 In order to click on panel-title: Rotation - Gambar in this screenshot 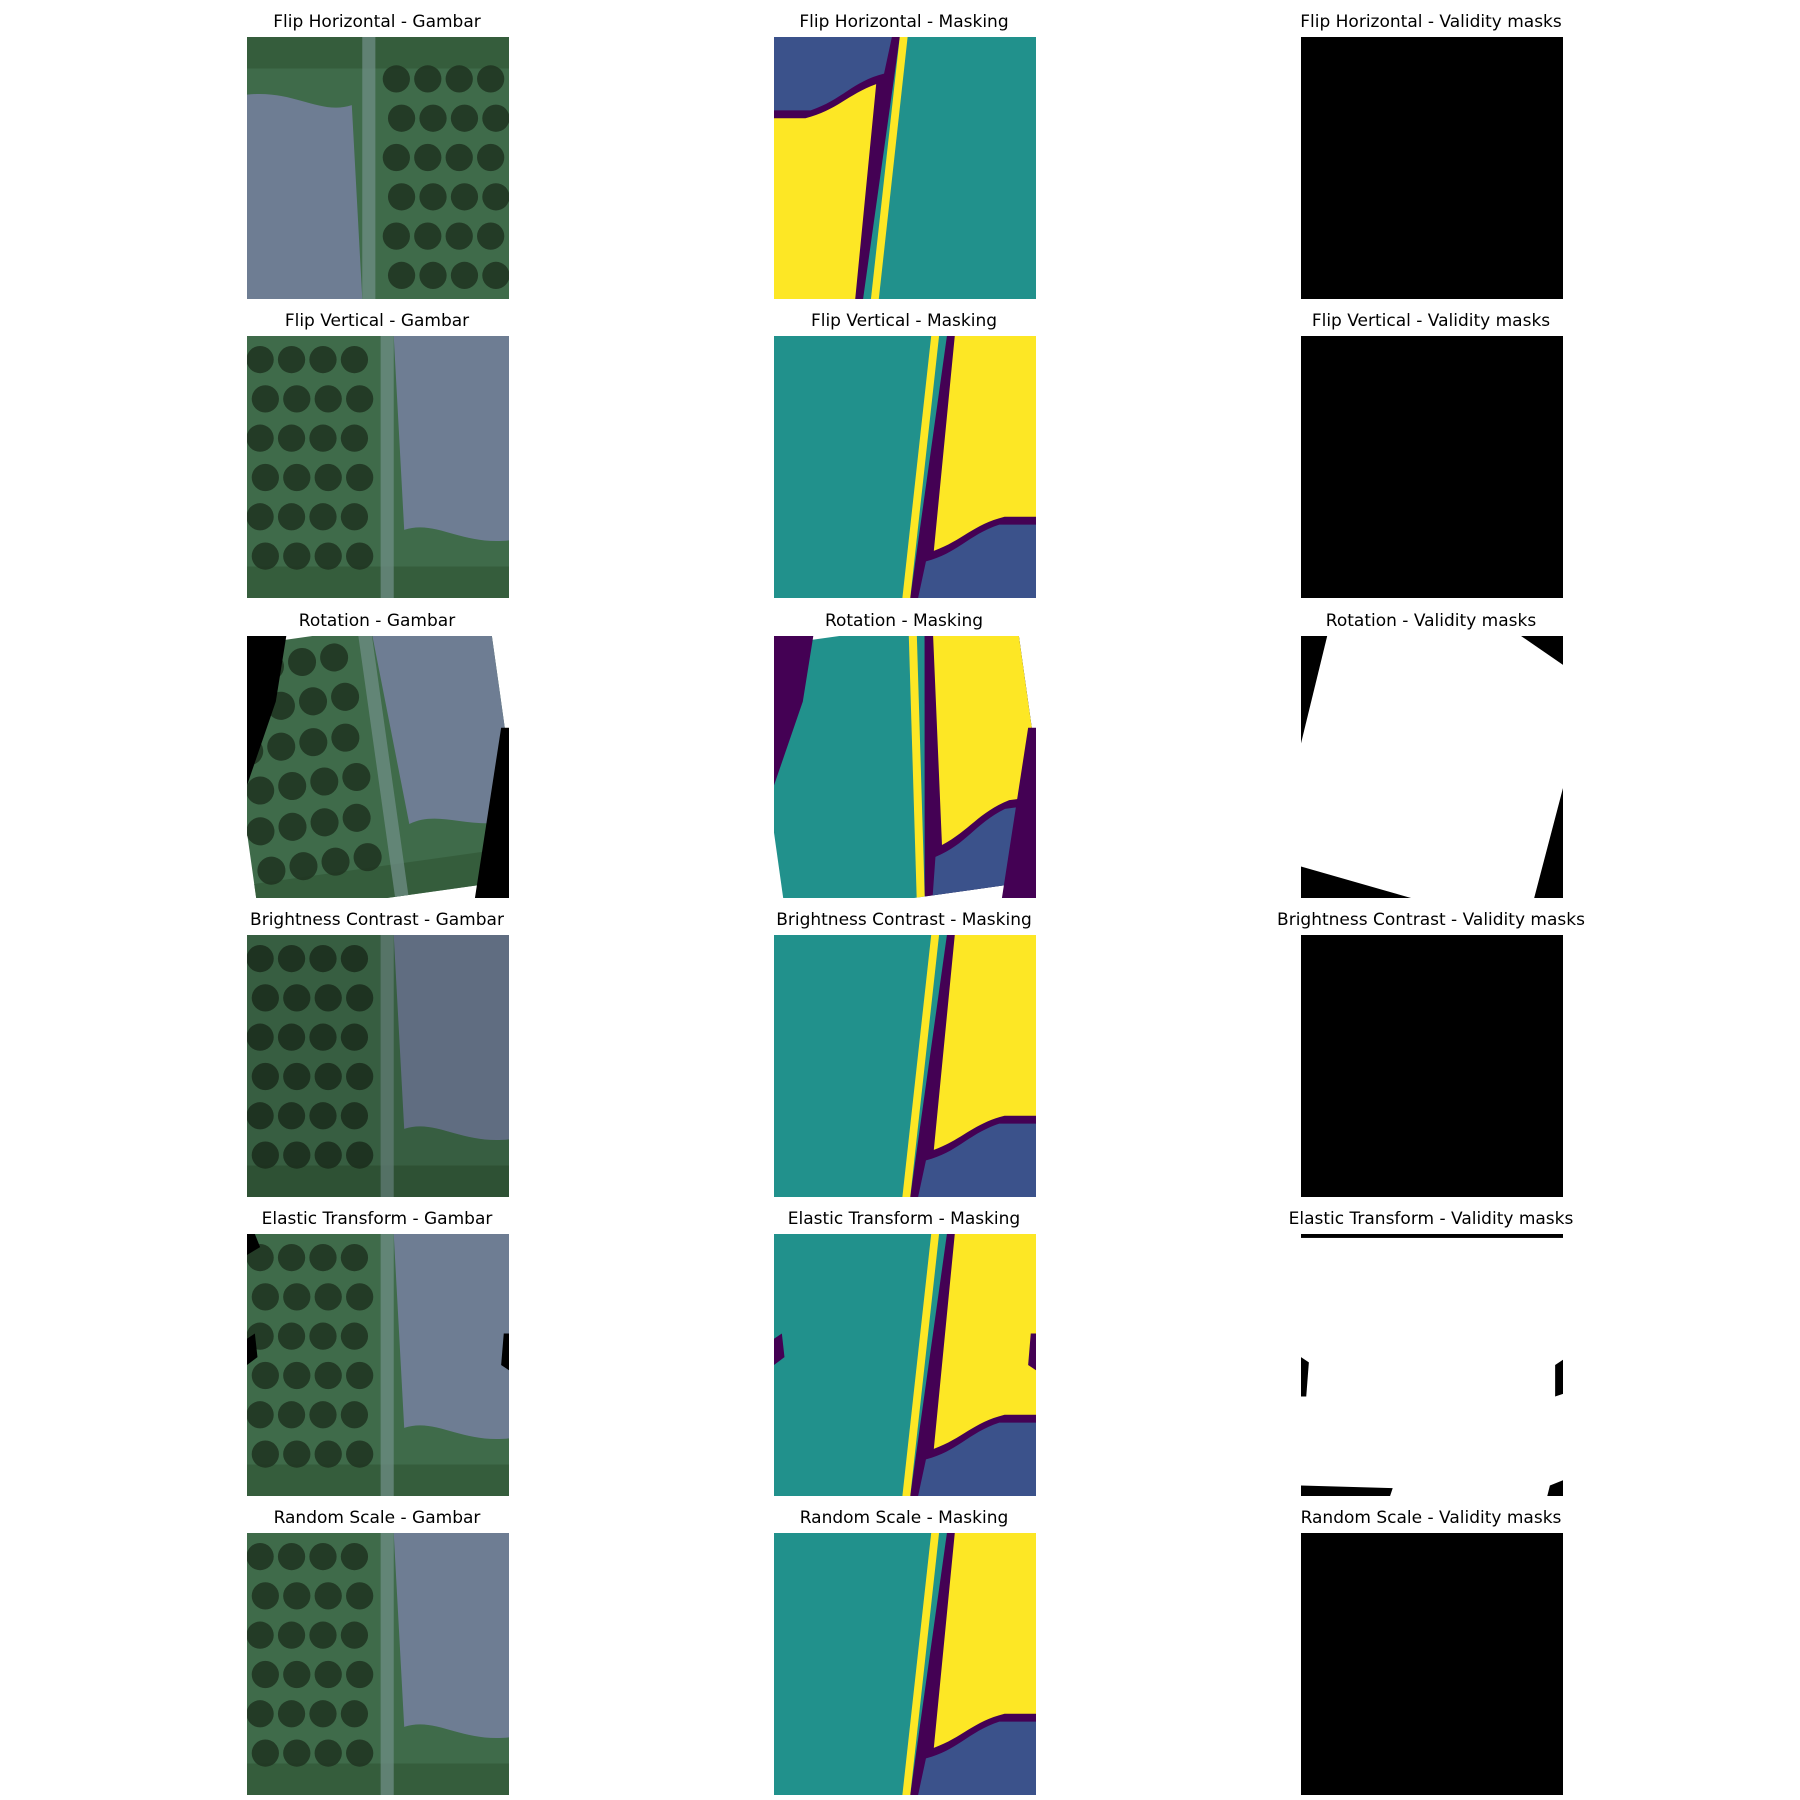, I will do `click(377, 621)`.